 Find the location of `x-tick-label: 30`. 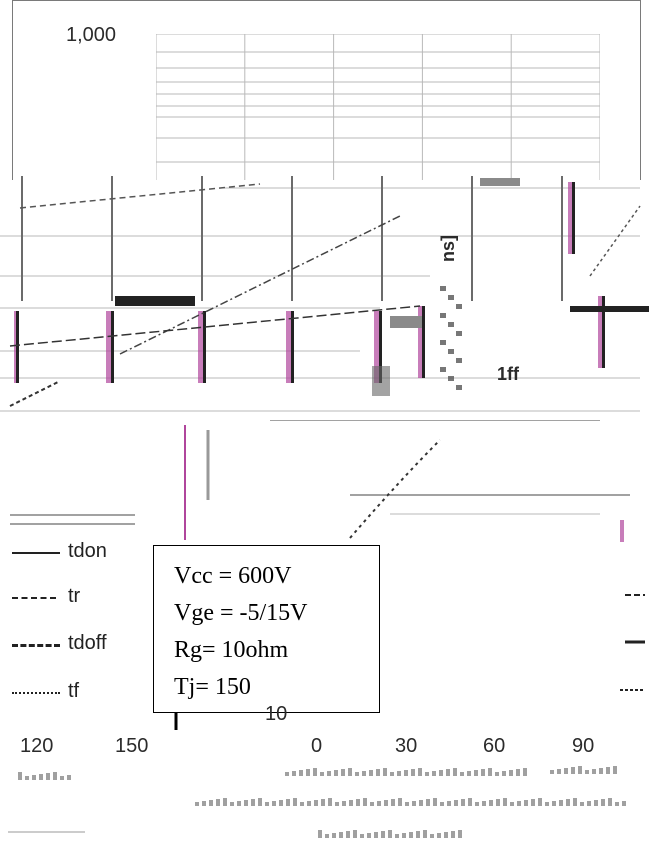

x-tick-label: 30 is located at coordinates (406, 746).